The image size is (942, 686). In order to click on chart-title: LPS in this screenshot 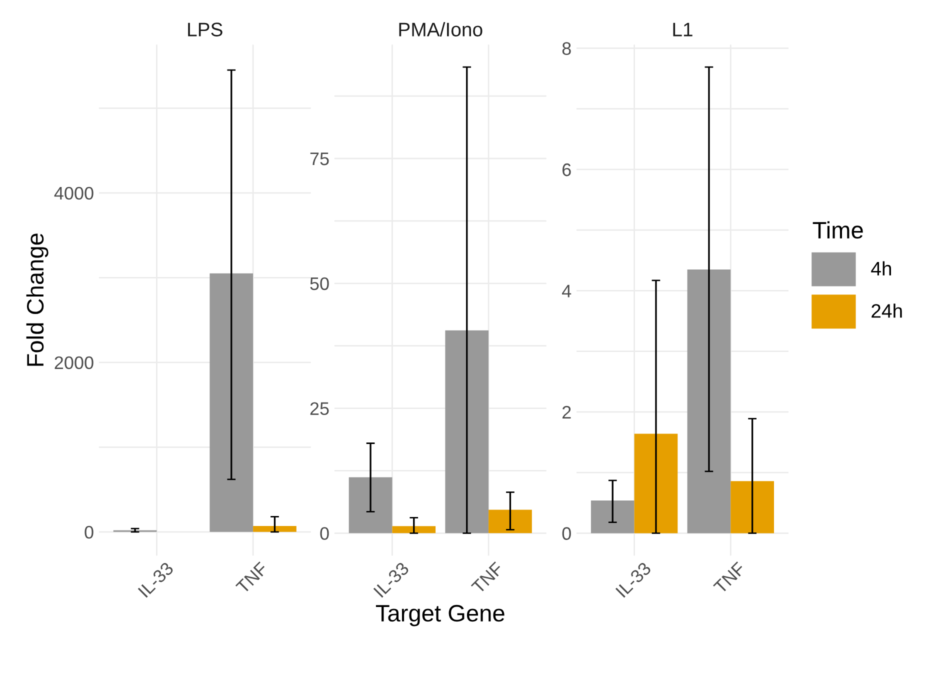, I will do `click(205, 29)`.